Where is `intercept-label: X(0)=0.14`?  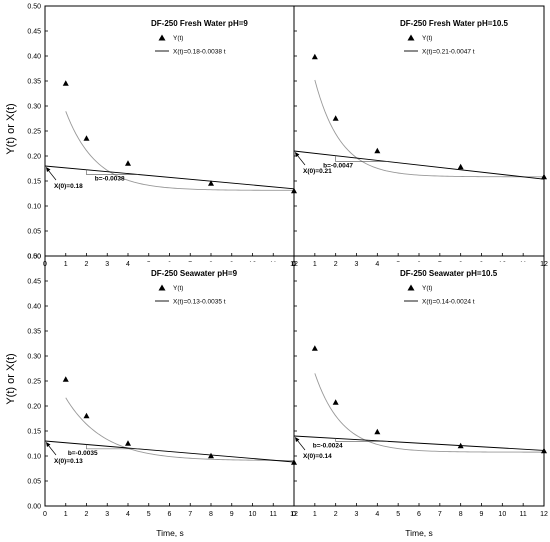 intercept-label: X(0)=0.14 is located at coordinates (317, 456).